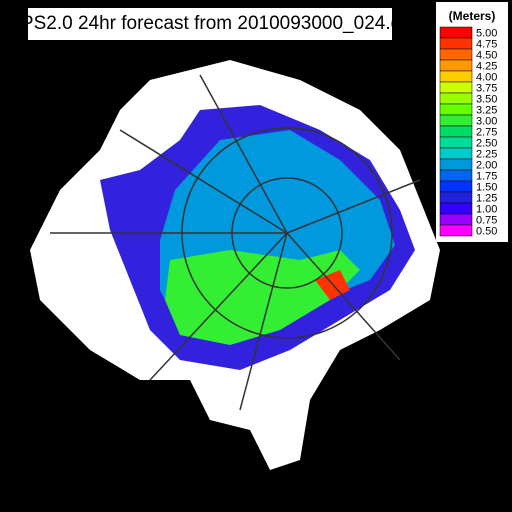  Describe the element at coordinates (486, 121) in the screenshot. I see `legend-label: 3.00` at that location.